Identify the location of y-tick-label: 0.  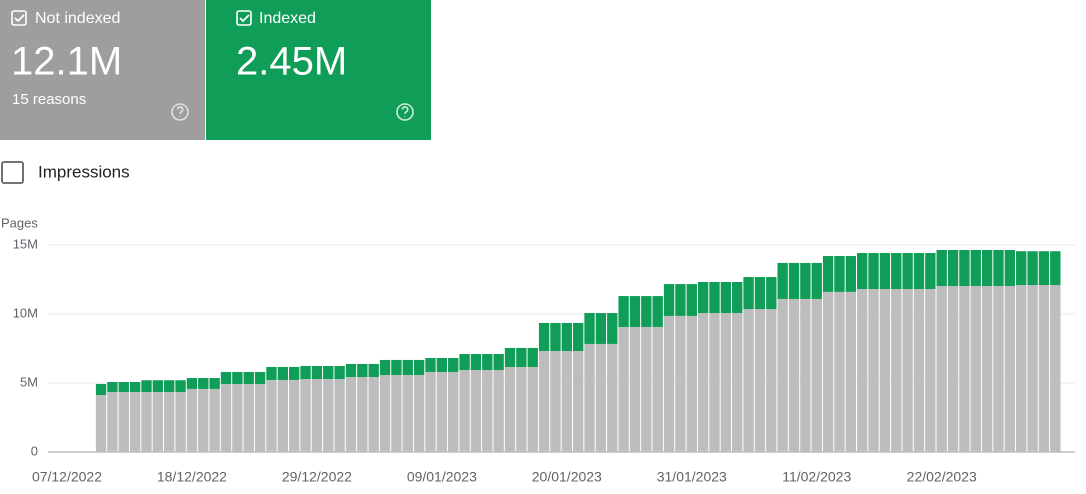
(34, 450).